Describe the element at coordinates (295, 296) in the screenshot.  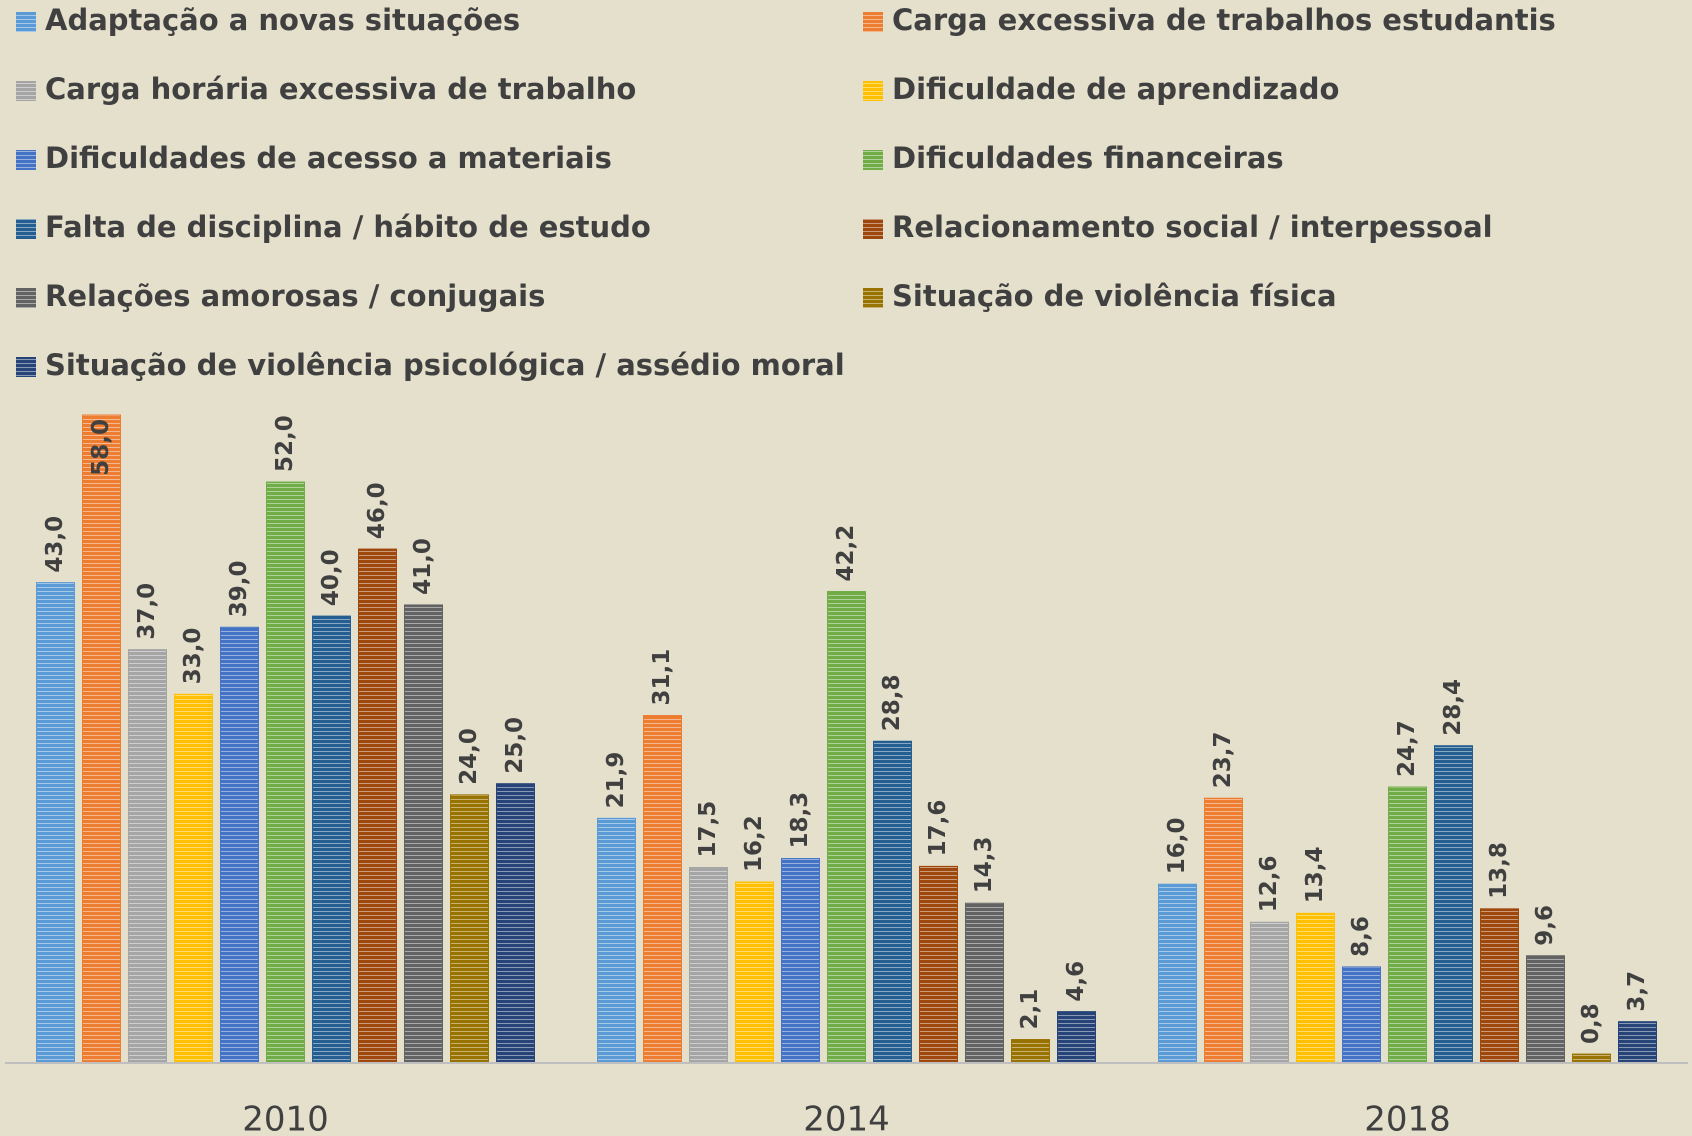
I see `legend-label: Relações amorosas / conjugais` at that location.